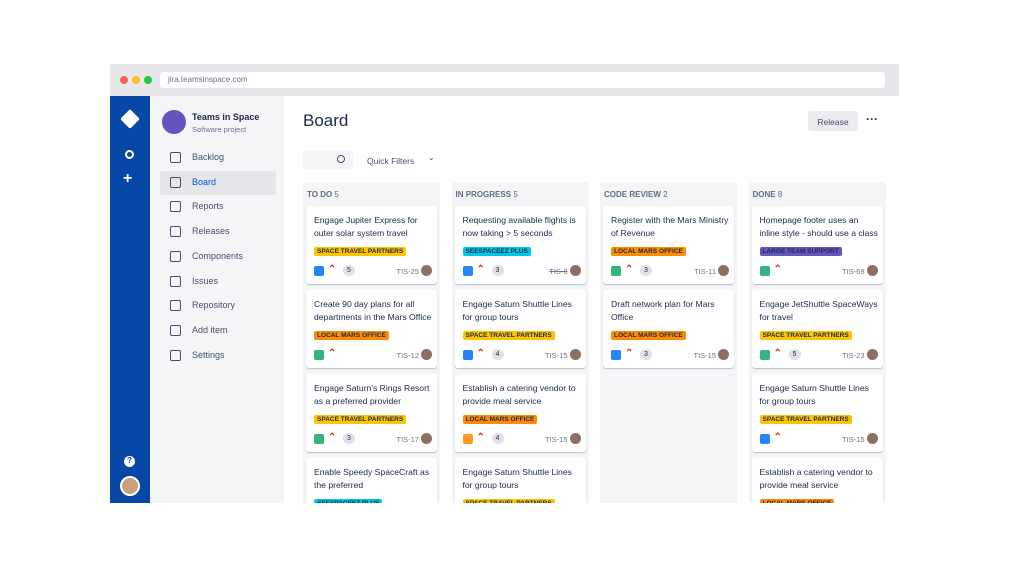 This screenshot has height=568, width=1010. I want to click on url-bar: jira.teamsinspace.com, so click(522, 80).